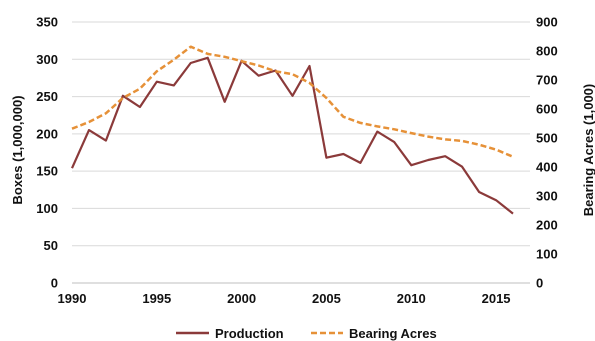 Image resolution: width=595 pixels, height=341 pixels. I want to click on x-axis-ticks: 1990 1995 2000 2005 2010 2015, so click(284, 298).